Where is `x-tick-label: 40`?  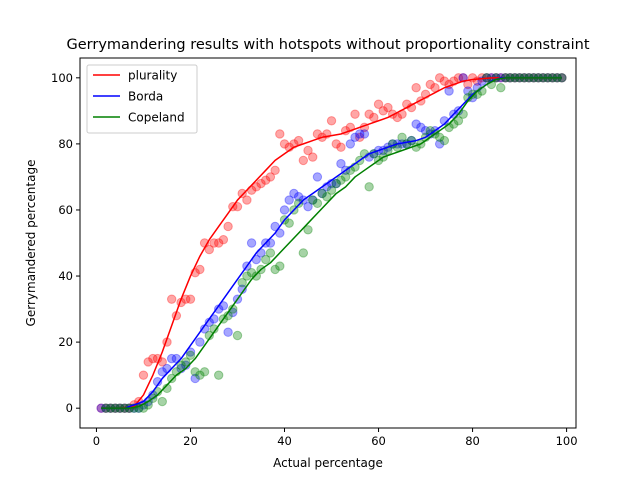
x-tick-label: 40 is located at coordinates (284, 441).